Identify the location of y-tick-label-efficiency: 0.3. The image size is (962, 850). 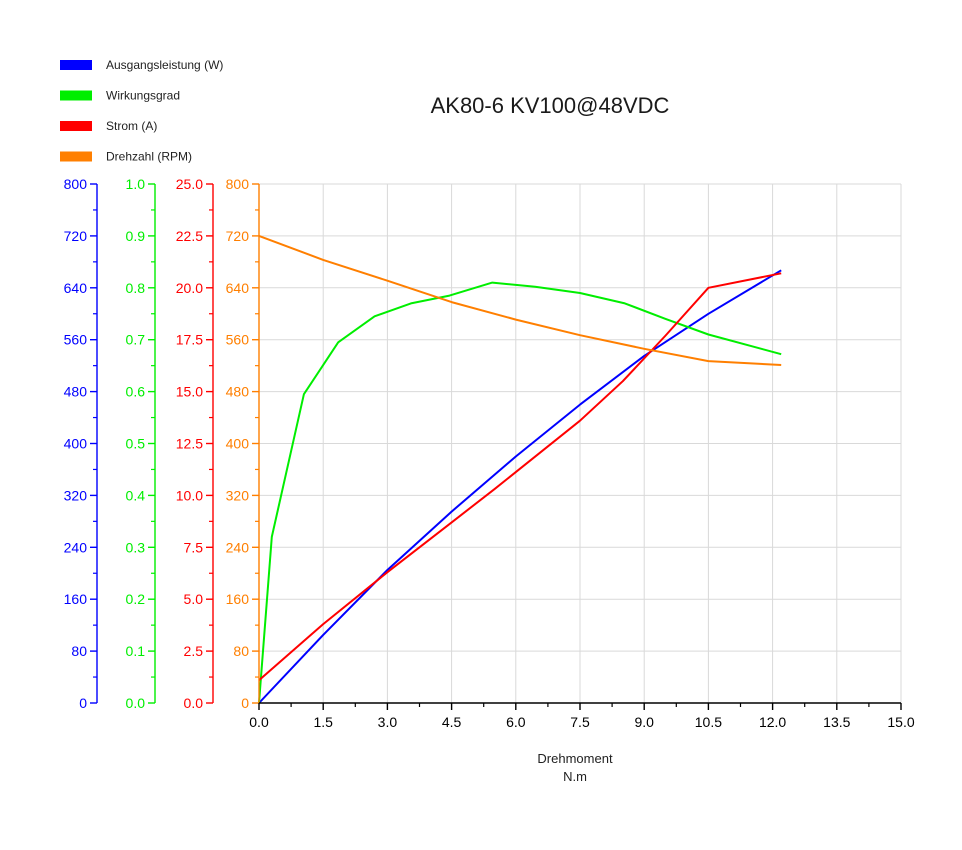
(136, 547).